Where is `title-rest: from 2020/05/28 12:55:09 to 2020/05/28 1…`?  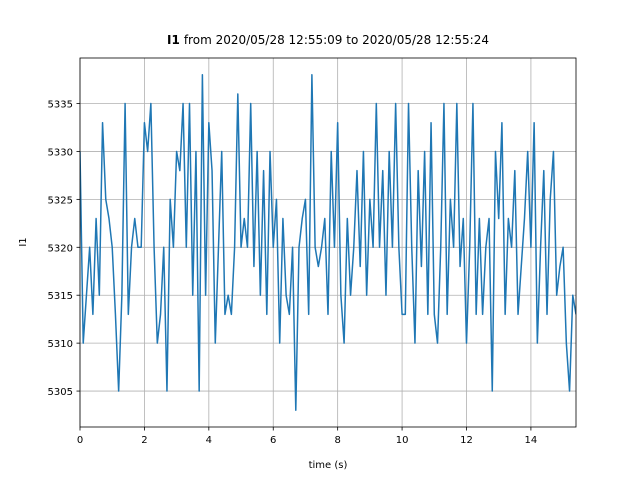
title-rest: from 2020/05/28 12:55:09 to 2020/05/28 1… is located at coordinates (336, 40).